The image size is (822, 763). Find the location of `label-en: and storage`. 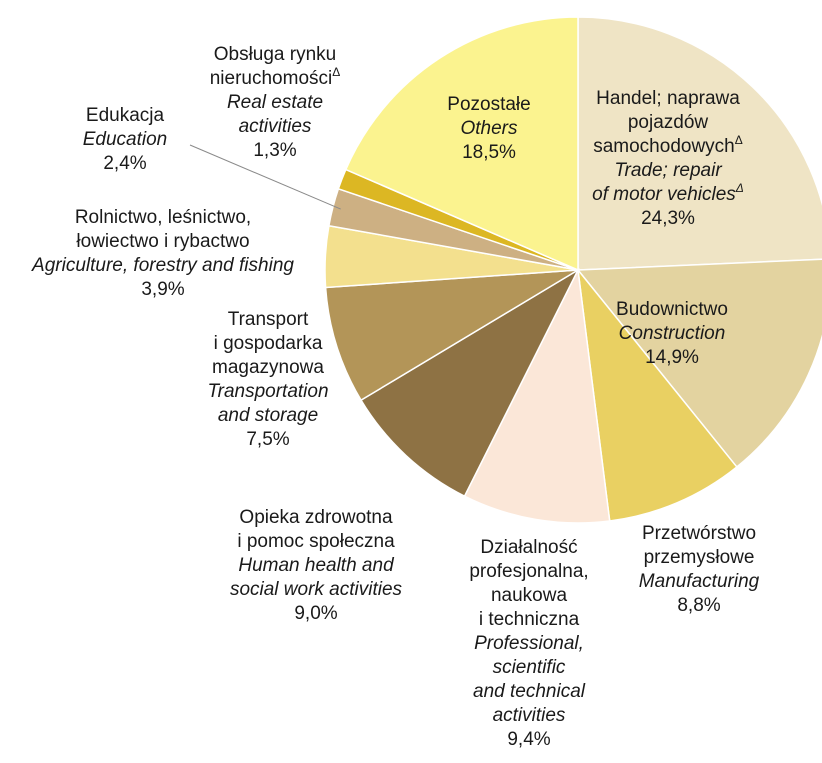

label-en: and storage is located at coordinates (268, 415).